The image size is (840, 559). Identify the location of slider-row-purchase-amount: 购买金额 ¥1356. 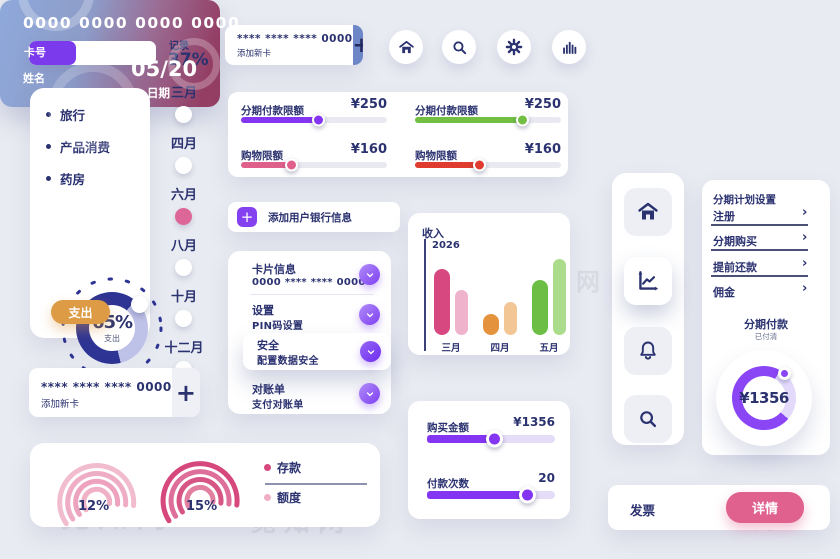
(491, 431).